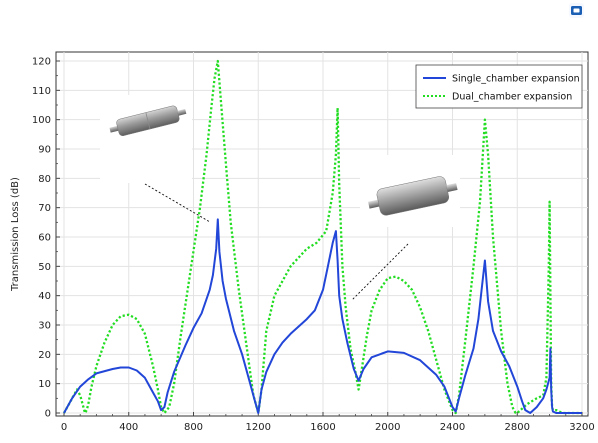 The height and width of the screenshot is (443, 598). What do you see at coordinates (516, 79) in the screenshot?
I see `legend-label-single: Single_chamber expansion` at bounding box center [516, 79].